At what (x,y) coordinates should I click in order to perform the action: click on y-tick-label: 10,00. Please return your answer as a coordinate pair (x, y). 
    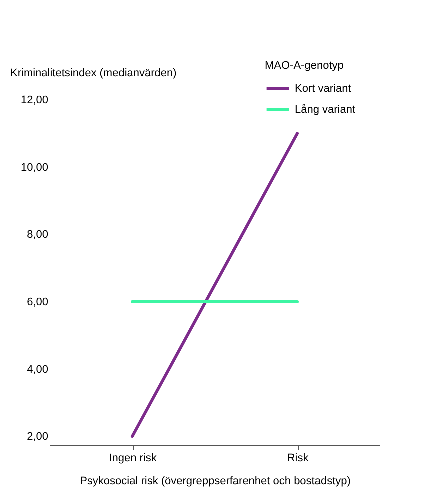
    Looking at the image, I should click on (34, 168).